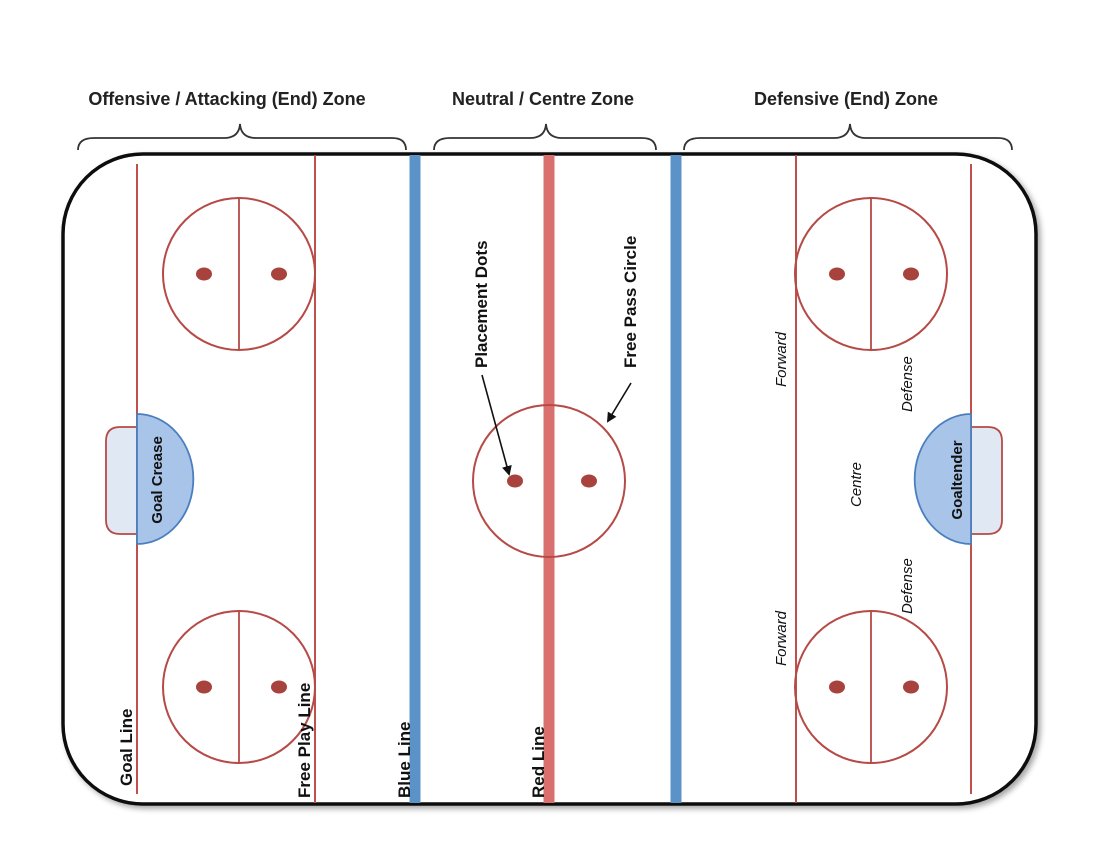 The width and height of the screenshot is (1112, 859). Describe the element at coordinates (549, 481) in the screenshot. I see `free-pass-circle` at that location.